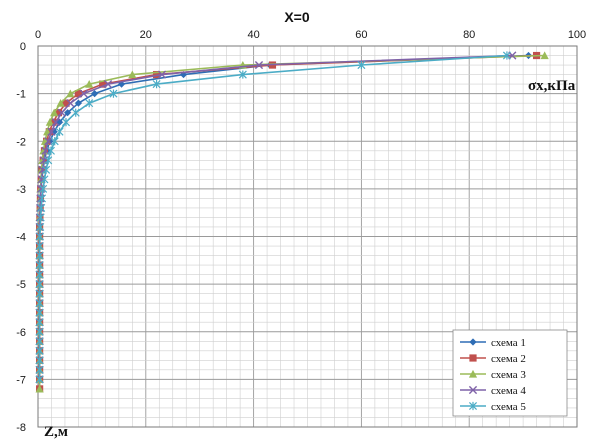 Image resolution: width=590 pixels, height=439 pixels. Describe the element at coordinates (21, 285) in the screenshot. I see `y-tick-label: -5` at that location.